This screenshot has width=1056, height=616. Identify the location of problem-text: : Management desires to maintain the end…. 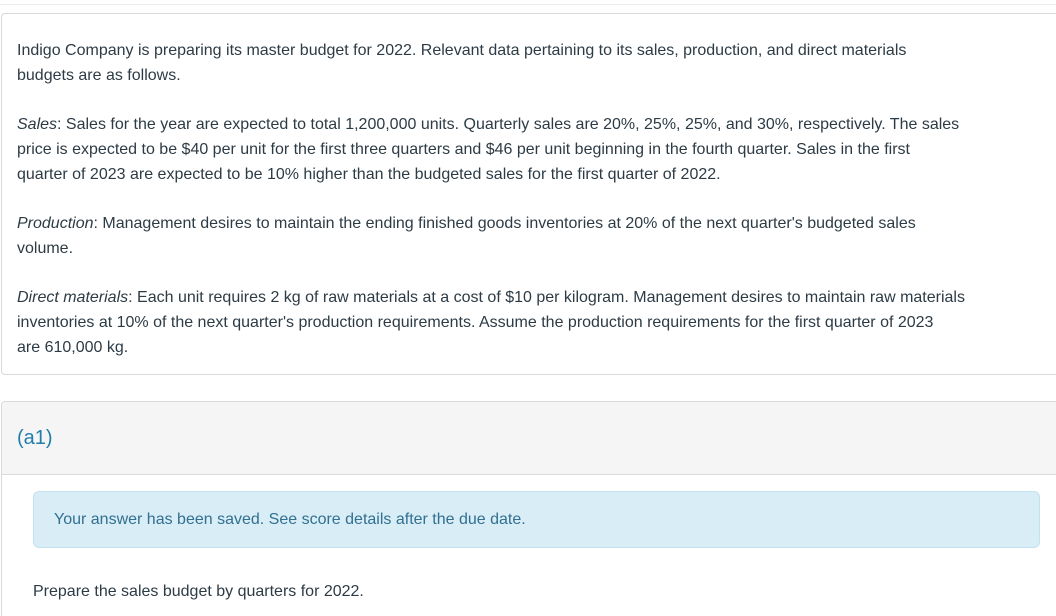
(504, 223).